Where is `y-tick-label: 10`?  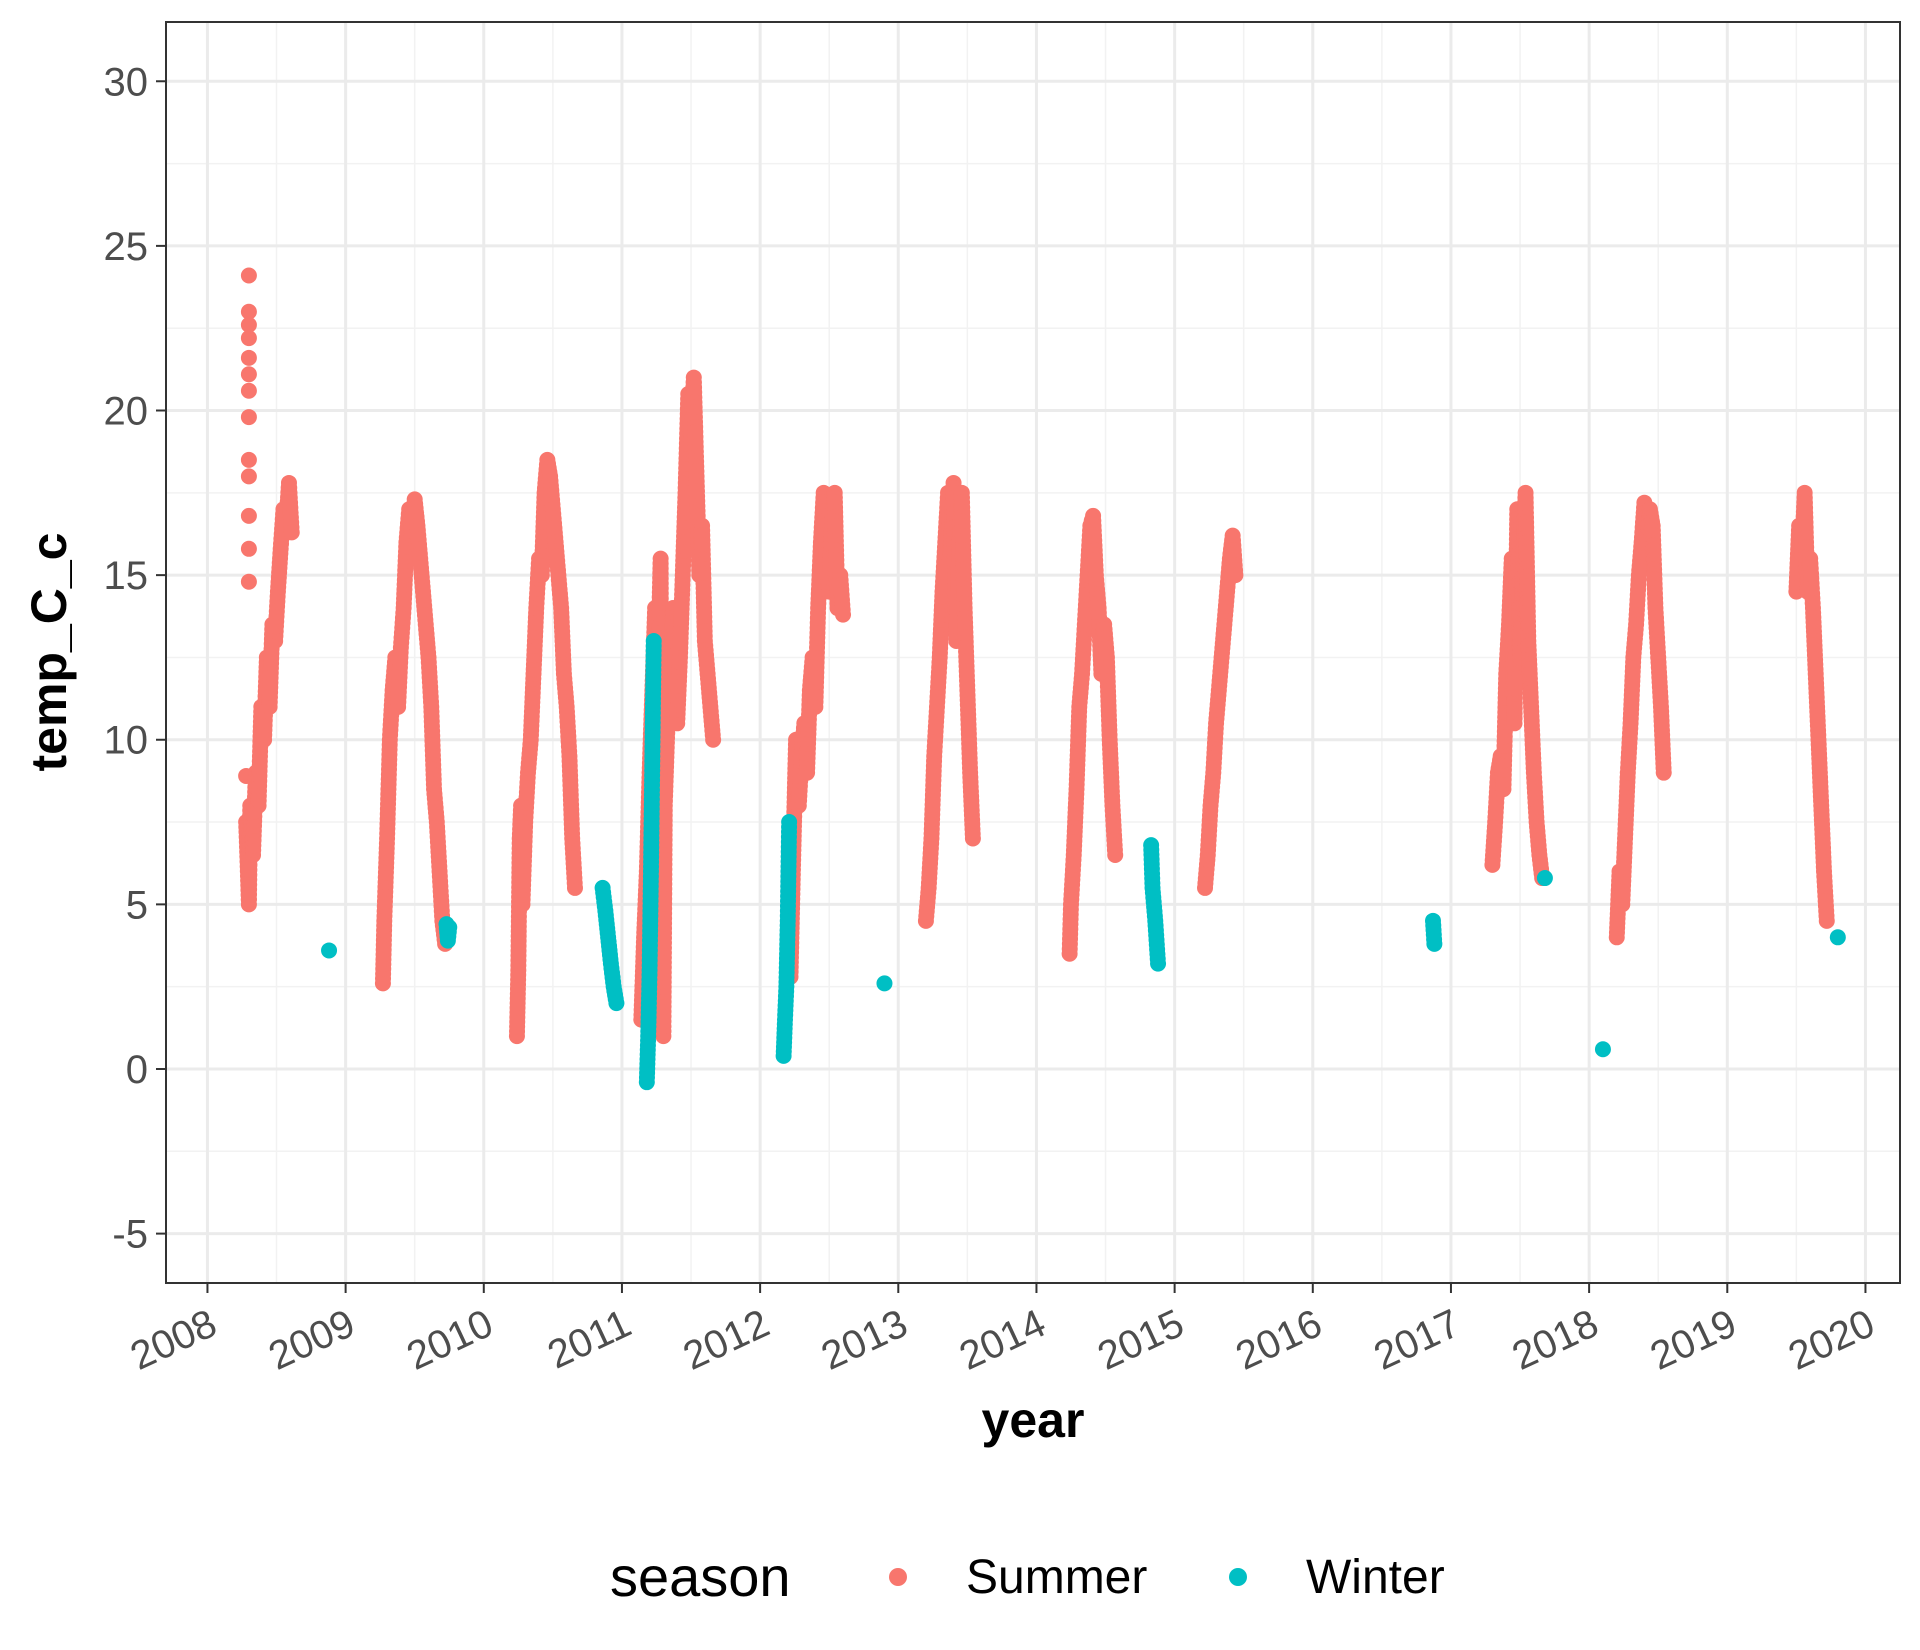
y-tick-label: 10 is located at coordinates (126, 741).